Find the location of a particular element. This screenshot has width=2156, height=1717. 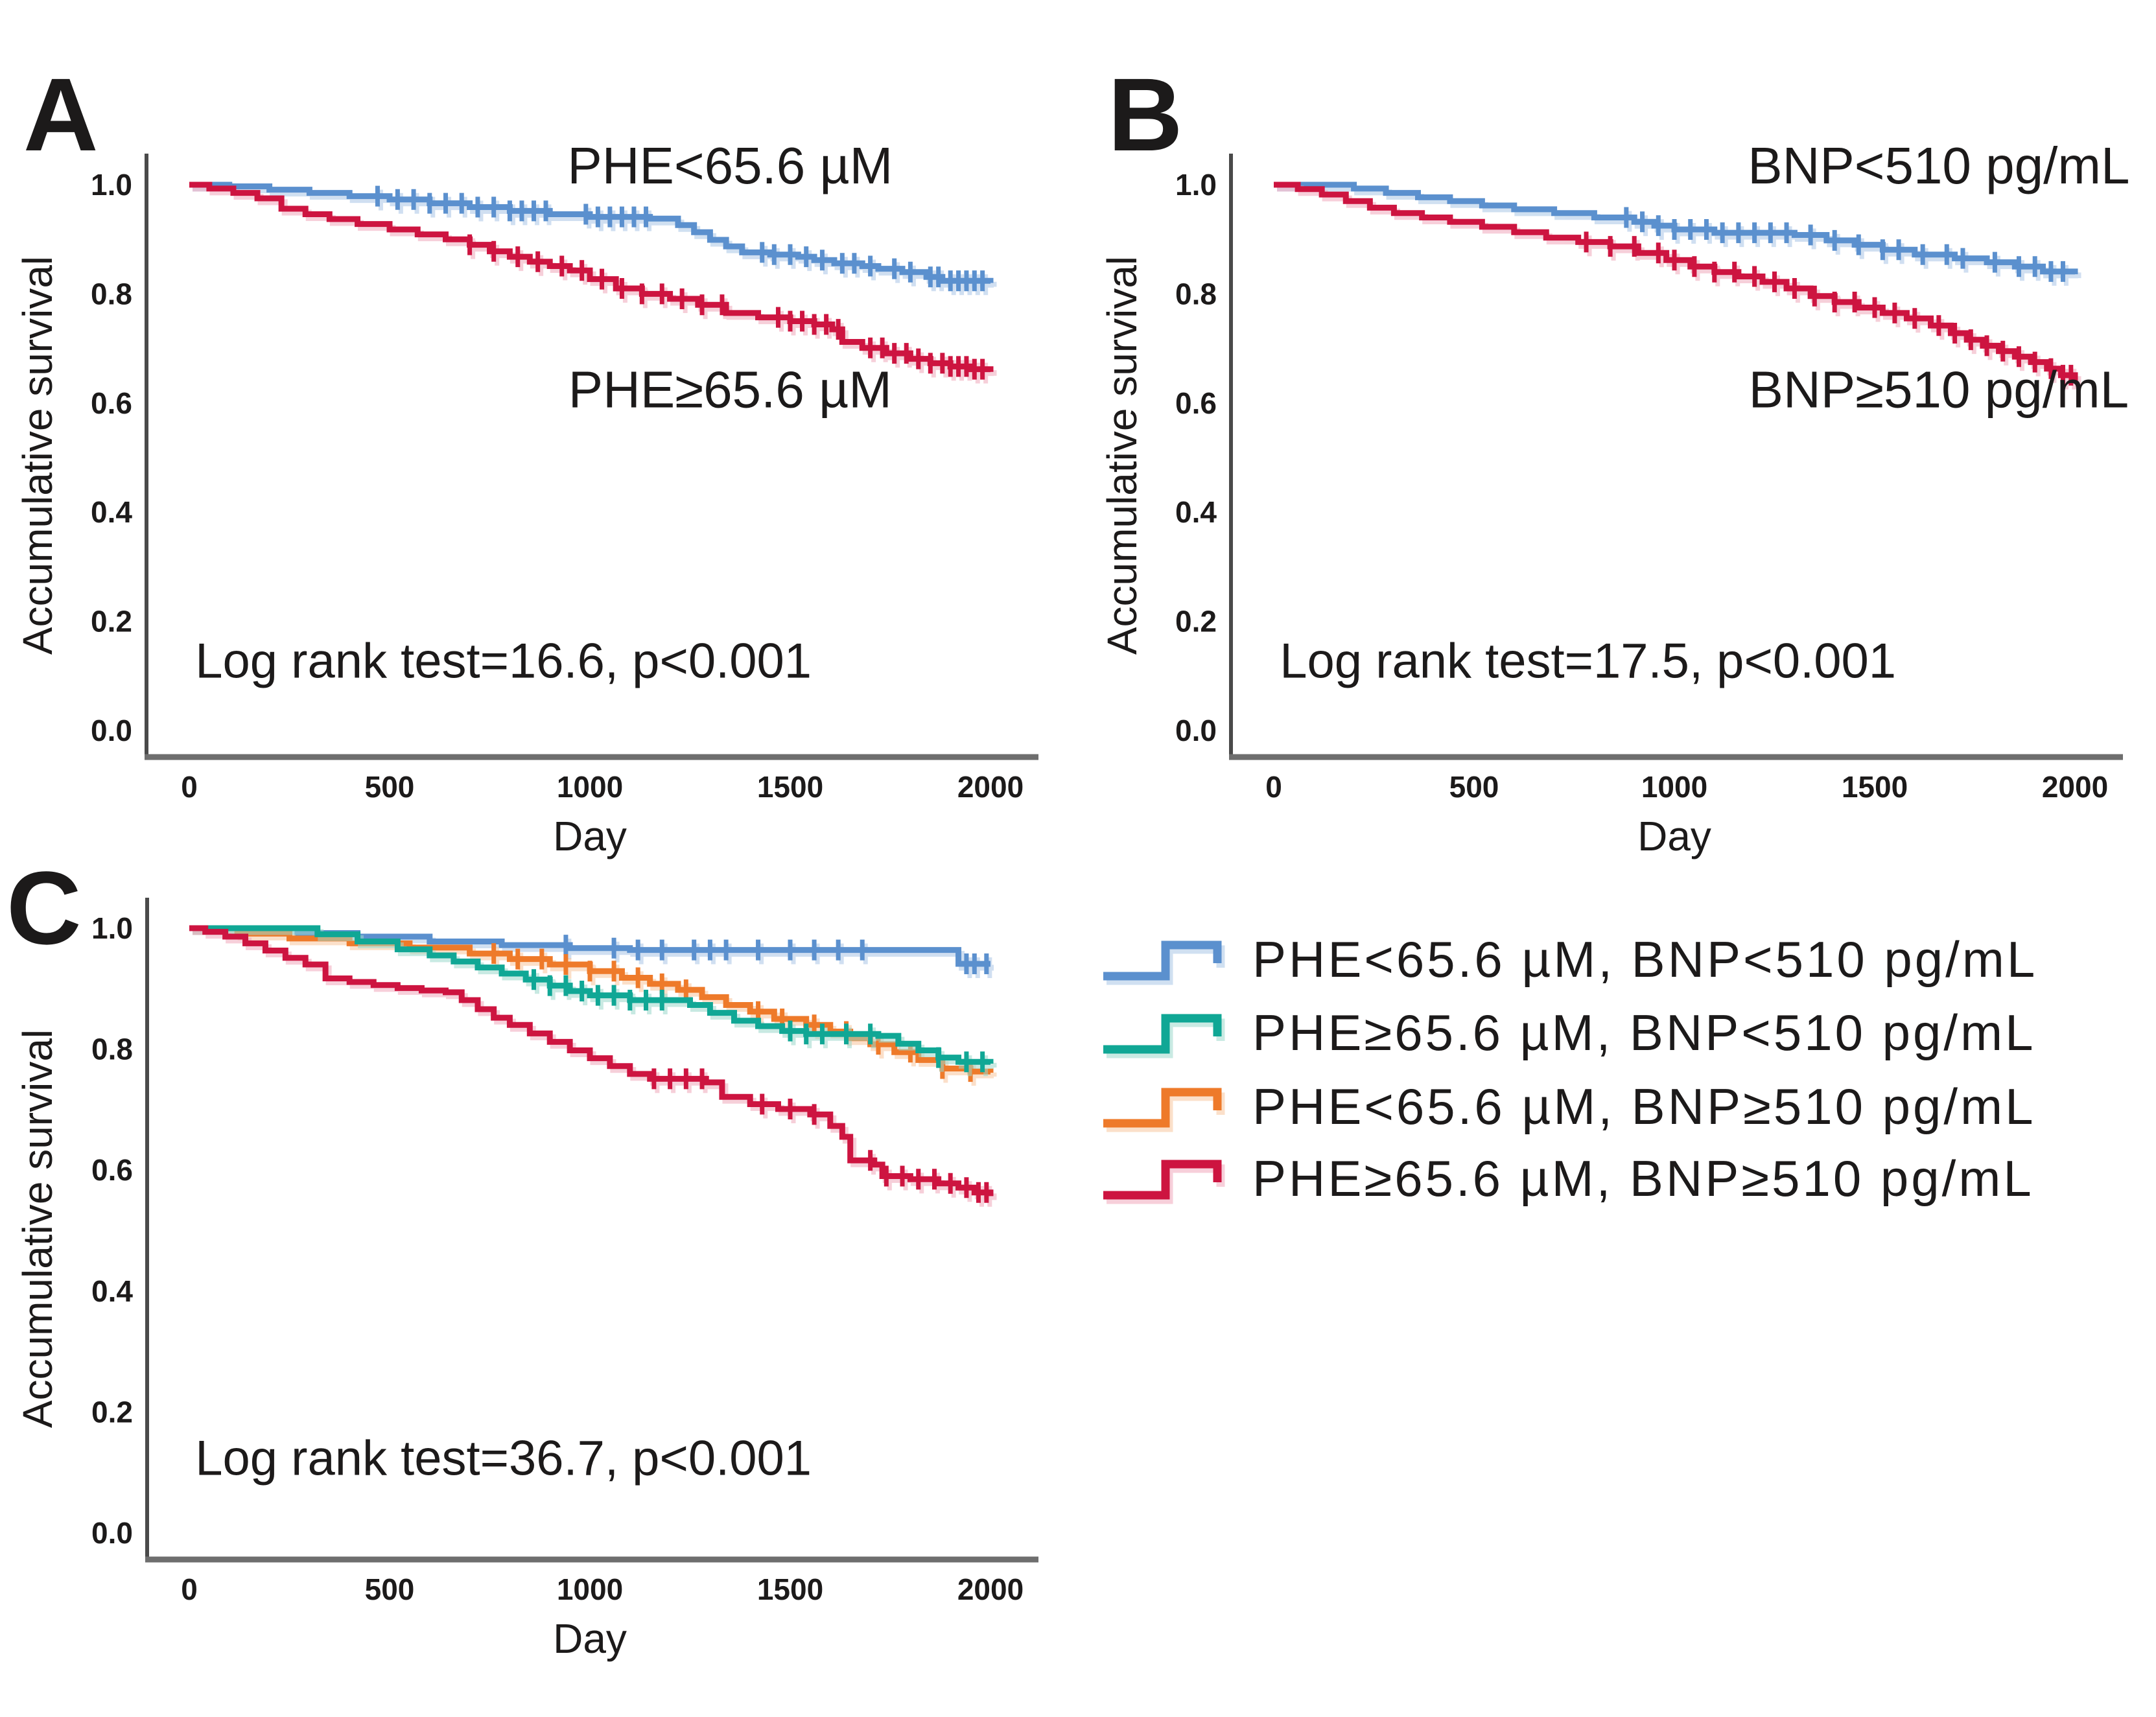

panel-label-B: B is located at coordinates (1145, 114).